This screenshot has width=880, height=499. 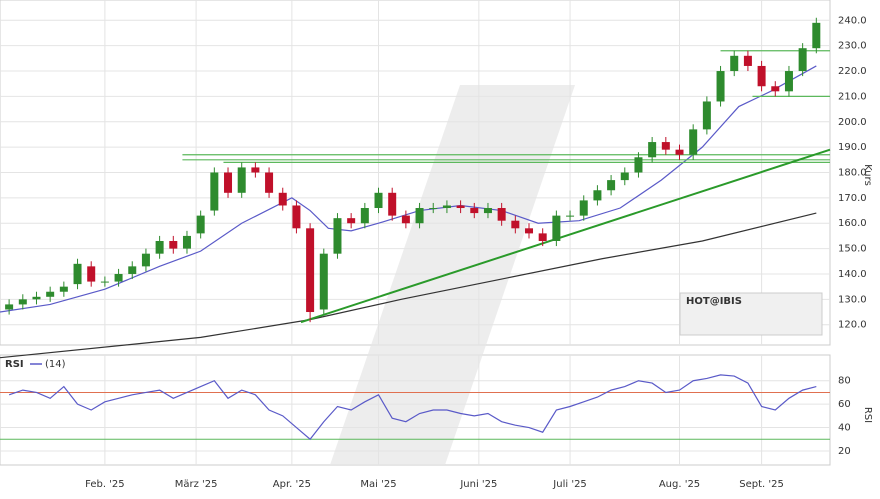 What do you see at coordinates (852, 274) in the screenshot?
I see `y-tick-label: 140.0` at bounding box center [852, 274].